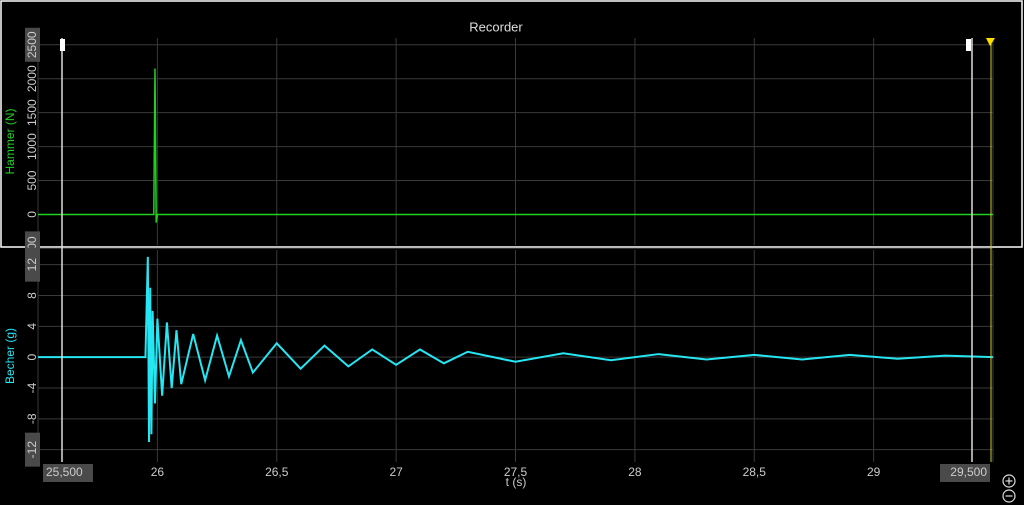  What do you see at coordinates (516, 482) in the screenshot?
I see `x-axis-label: t (s)` at bounding box center [516, 482].